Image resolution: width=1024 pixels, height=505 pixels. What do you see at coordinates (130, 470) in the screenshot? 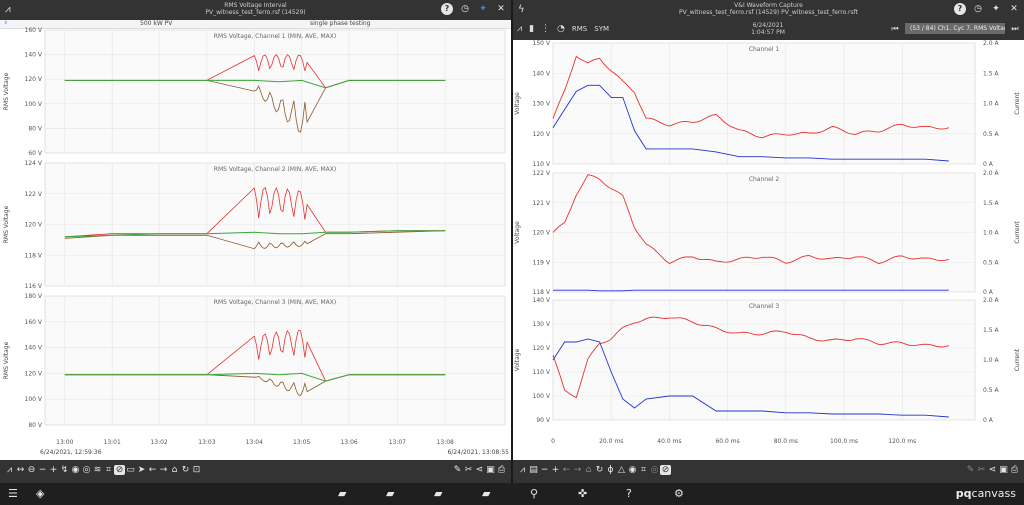
I see `comment-icon: ▭` at bounding box center [130, 470].